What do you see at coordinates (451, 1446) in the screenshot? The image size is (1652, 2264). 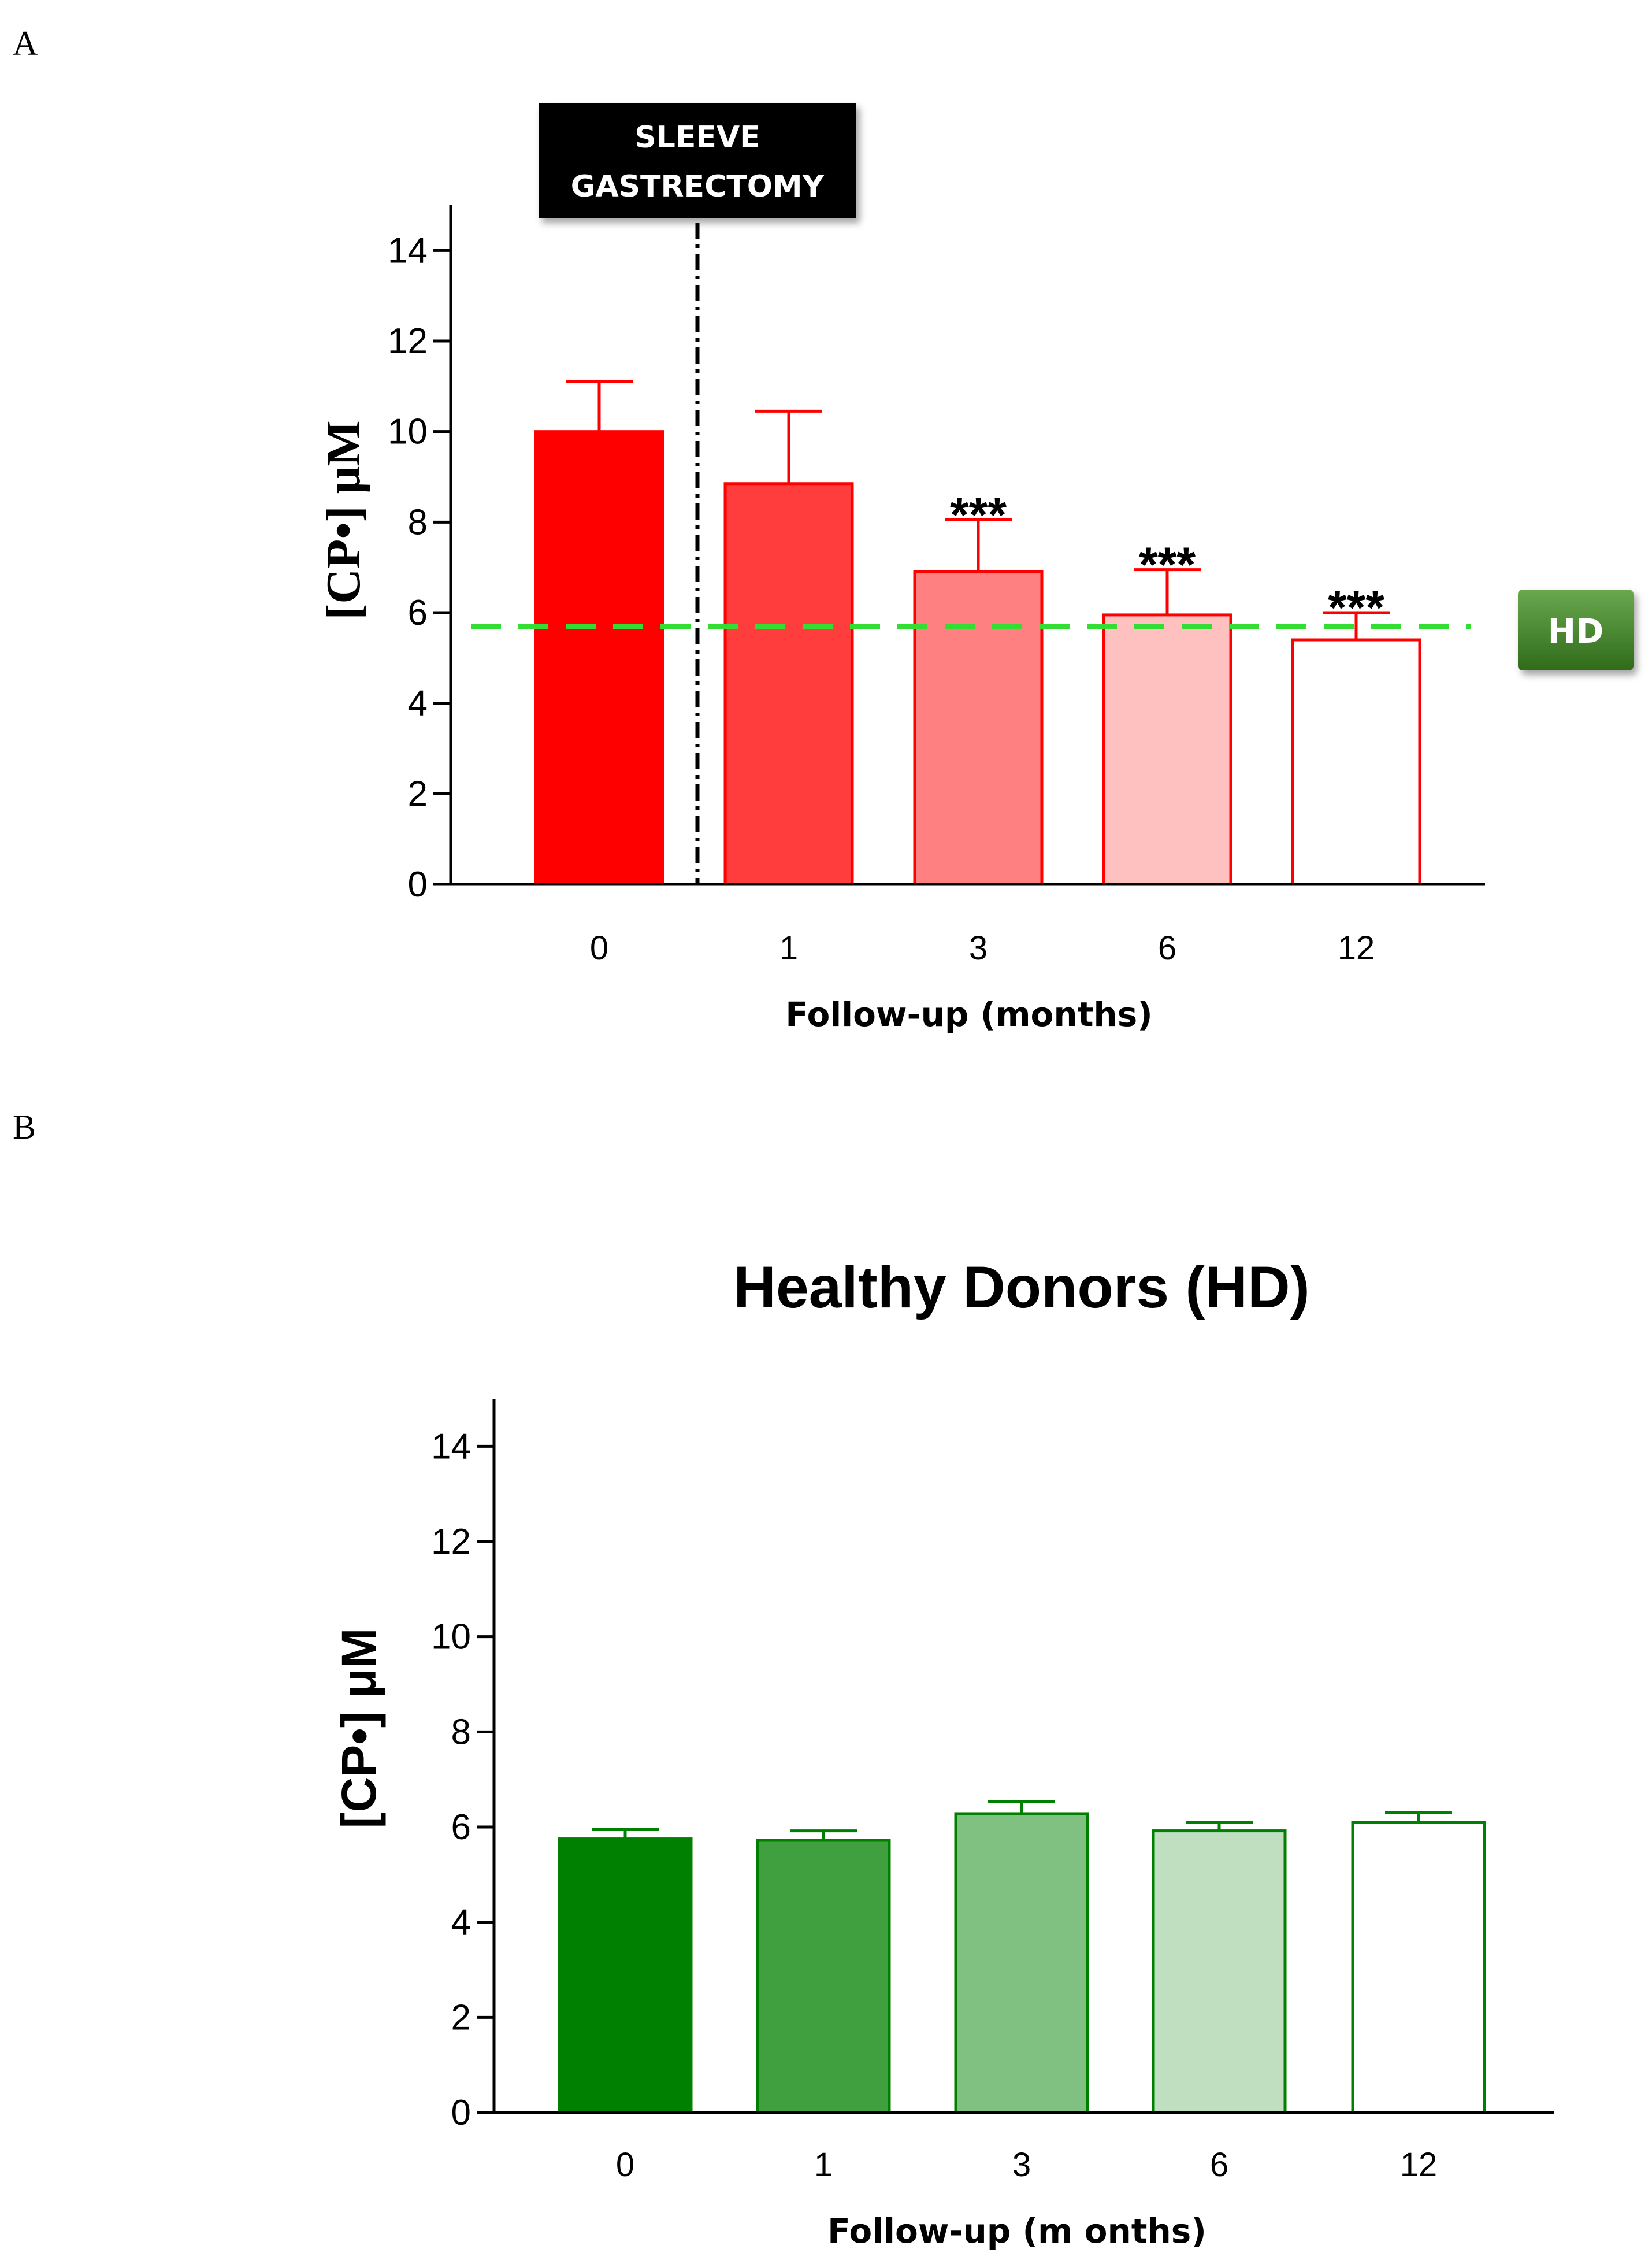 I see `y-tick-label-b-14: 14` at bounding box center [451, 1446].